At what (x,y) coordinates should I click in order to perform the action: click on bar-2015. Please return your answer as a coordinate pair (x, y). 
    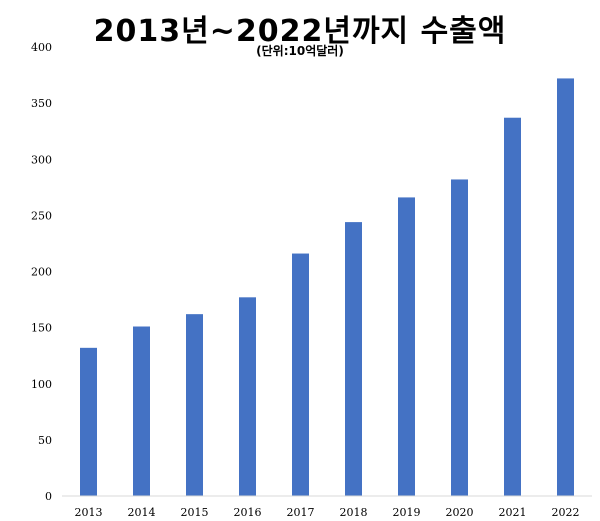
    Looking at the image, I should click on (194, 405).